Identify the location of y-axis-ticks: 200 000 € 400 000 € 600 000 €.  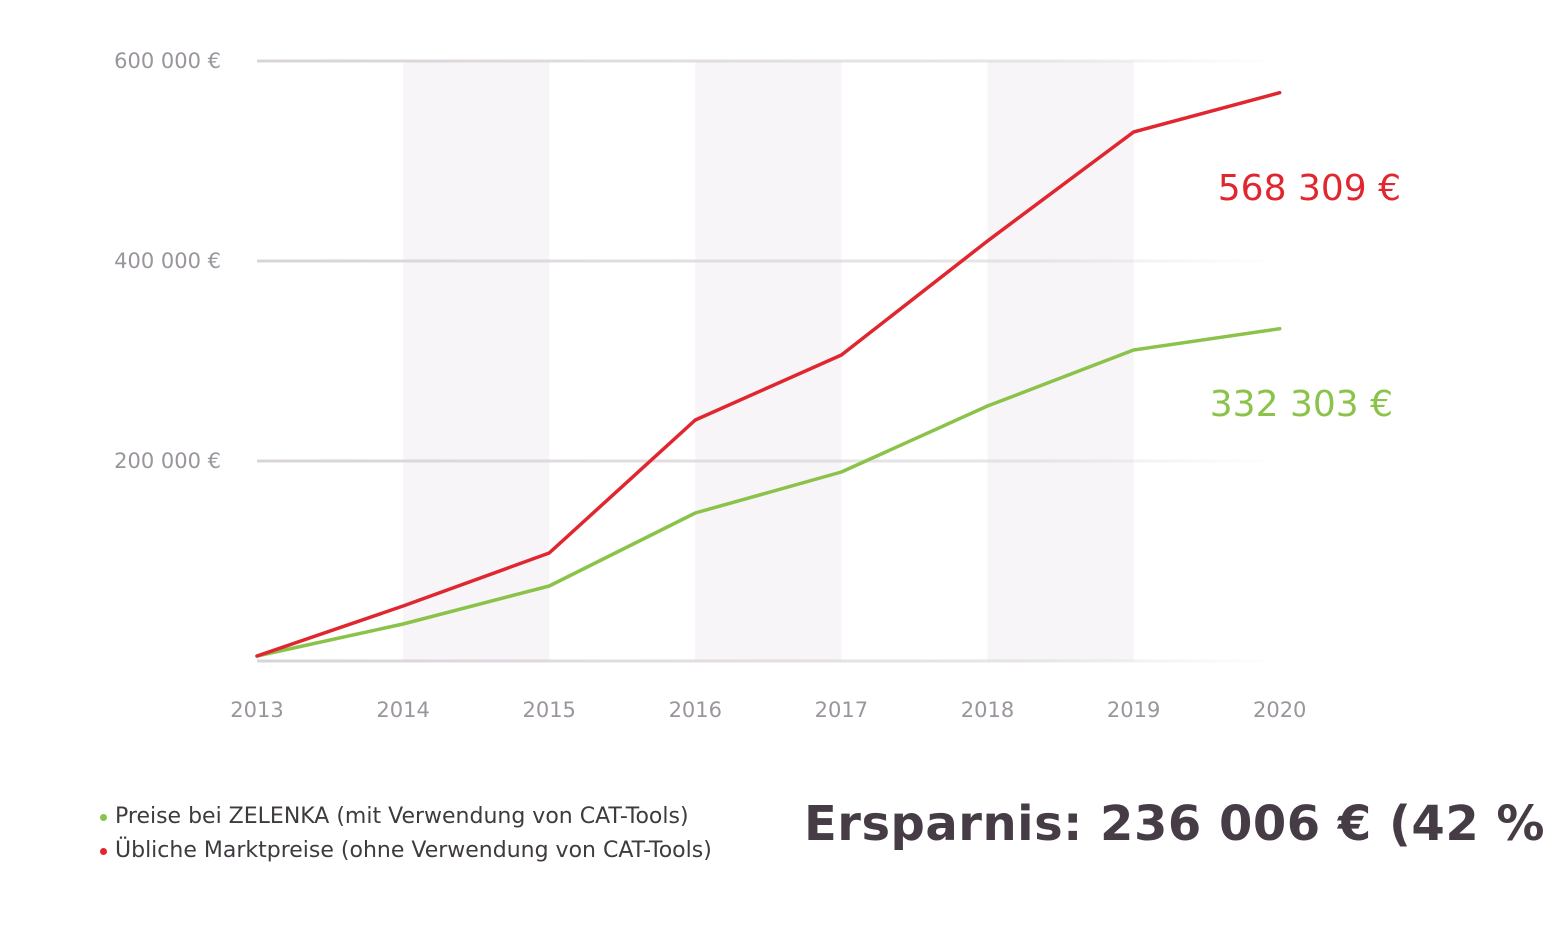
(167, 261).